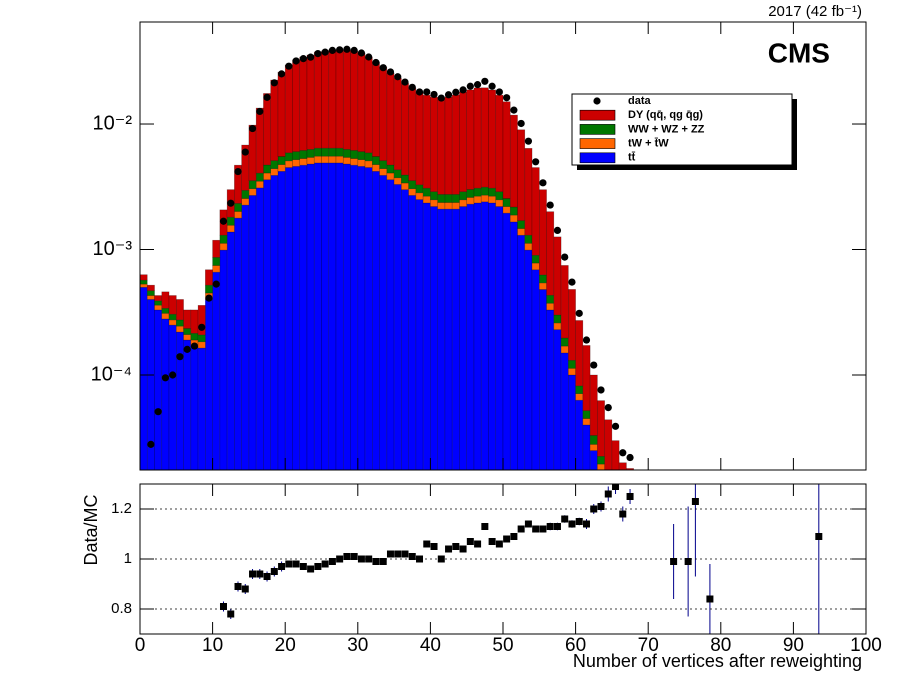  I want to click on x-tick-label: 0, so click(140, 645).